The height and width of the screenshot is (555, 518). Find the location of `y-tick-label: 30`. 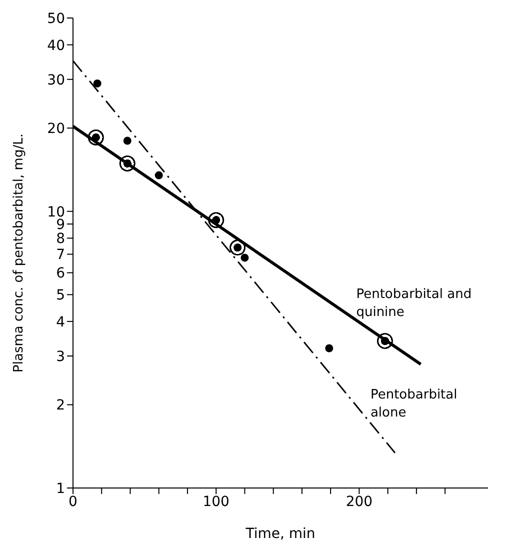

y-tick-label: 30 is located at coordinates (56, 80).